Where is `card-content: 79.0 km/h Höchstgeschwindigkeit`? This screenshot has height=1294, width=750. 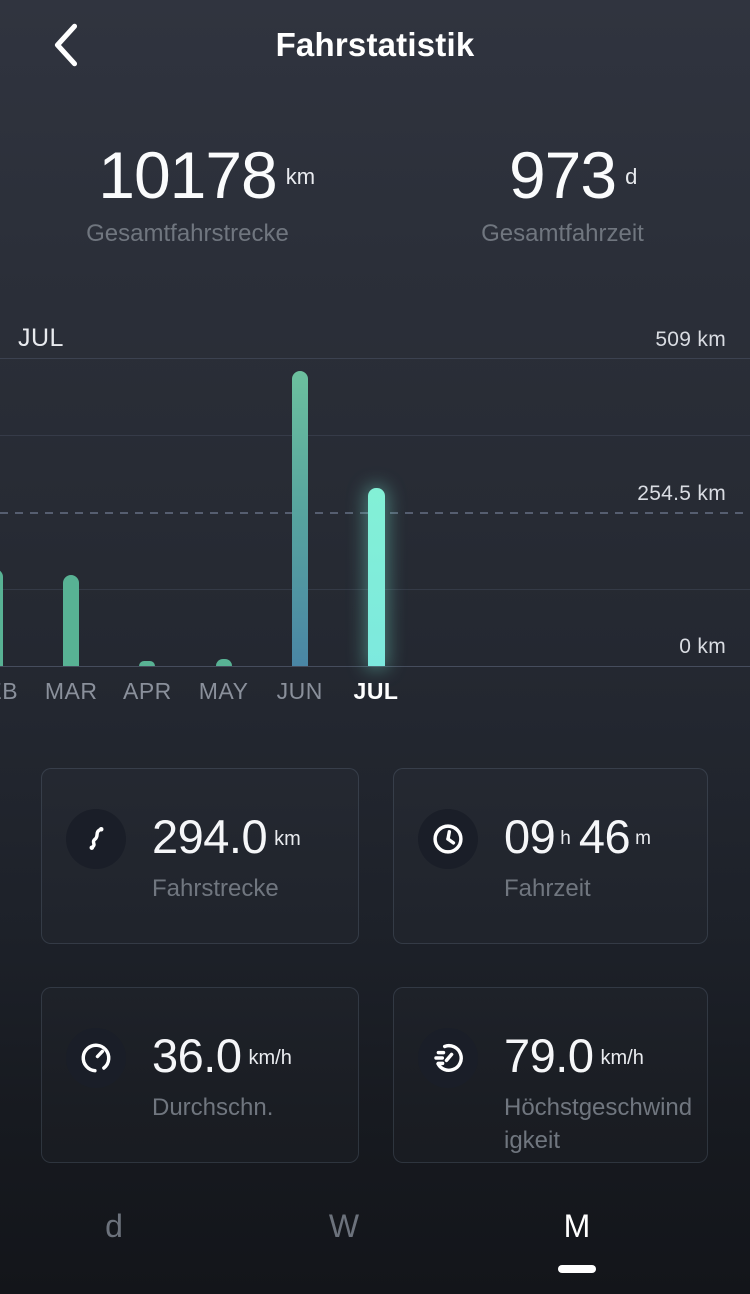 card-content: 79.0 km/h Höchstgeschwindigkeit is located at coordinates (600, 1092).